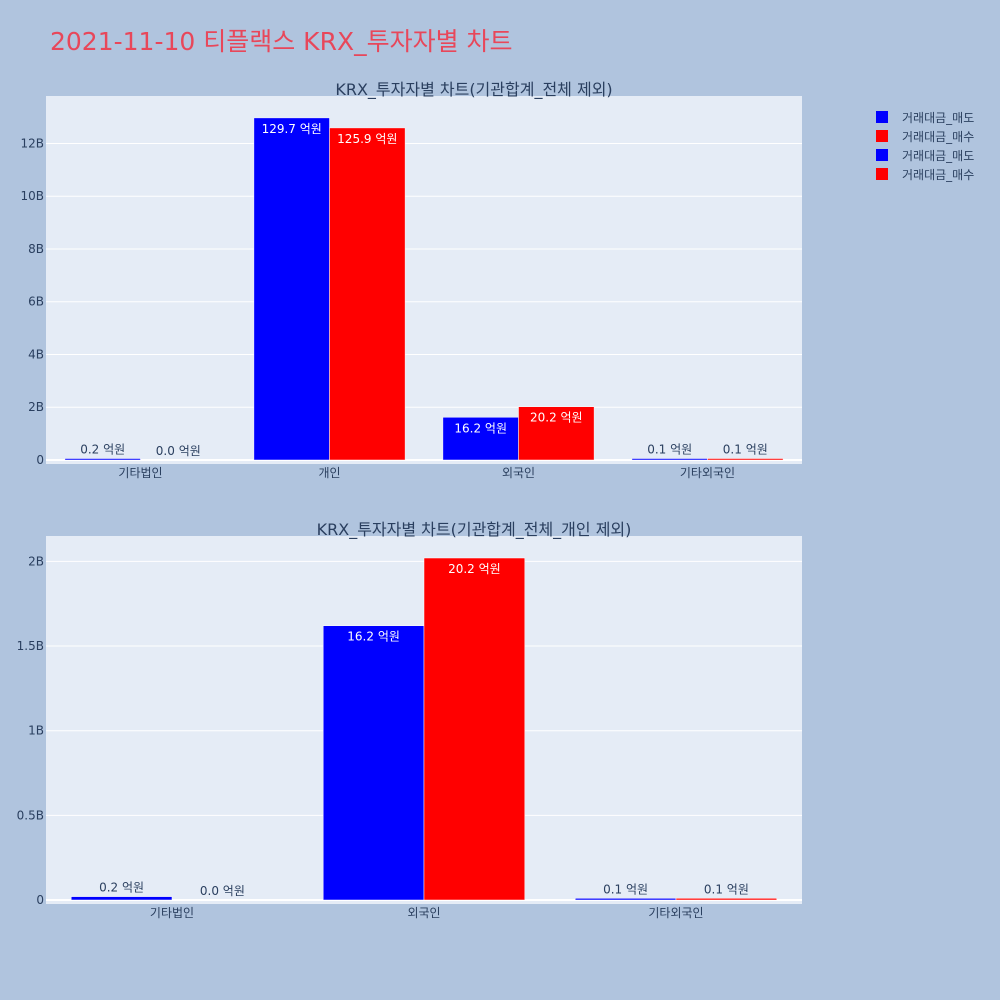 Image resolution: width=1000 pixels, height=1000 pixels. I want to click on data-label: 129.7 억원, so click(292, 129).